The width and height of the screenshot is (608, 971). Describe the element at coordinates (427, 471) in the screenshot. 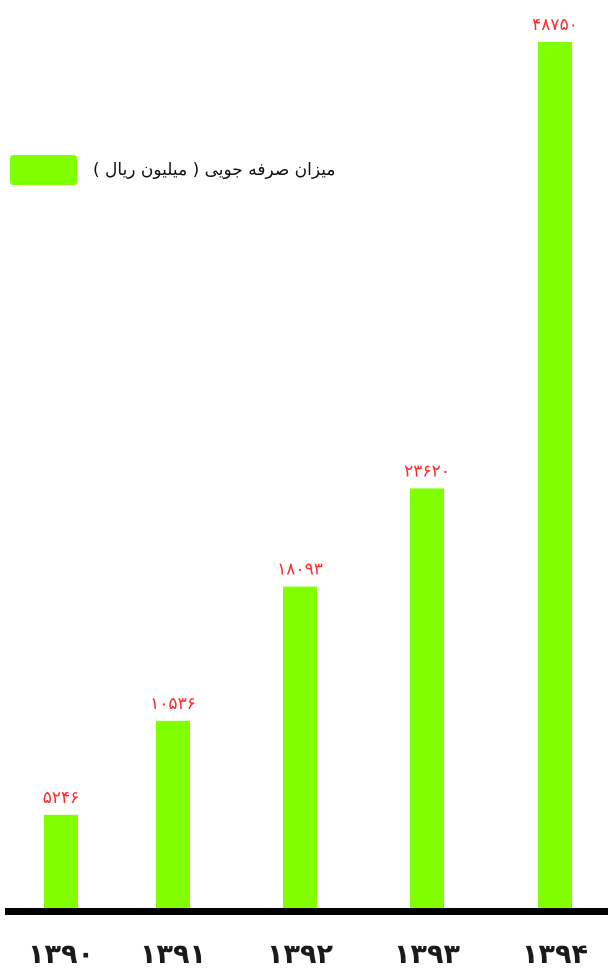

I see `value-label-3: ۲۳۶۲۰` at that location.